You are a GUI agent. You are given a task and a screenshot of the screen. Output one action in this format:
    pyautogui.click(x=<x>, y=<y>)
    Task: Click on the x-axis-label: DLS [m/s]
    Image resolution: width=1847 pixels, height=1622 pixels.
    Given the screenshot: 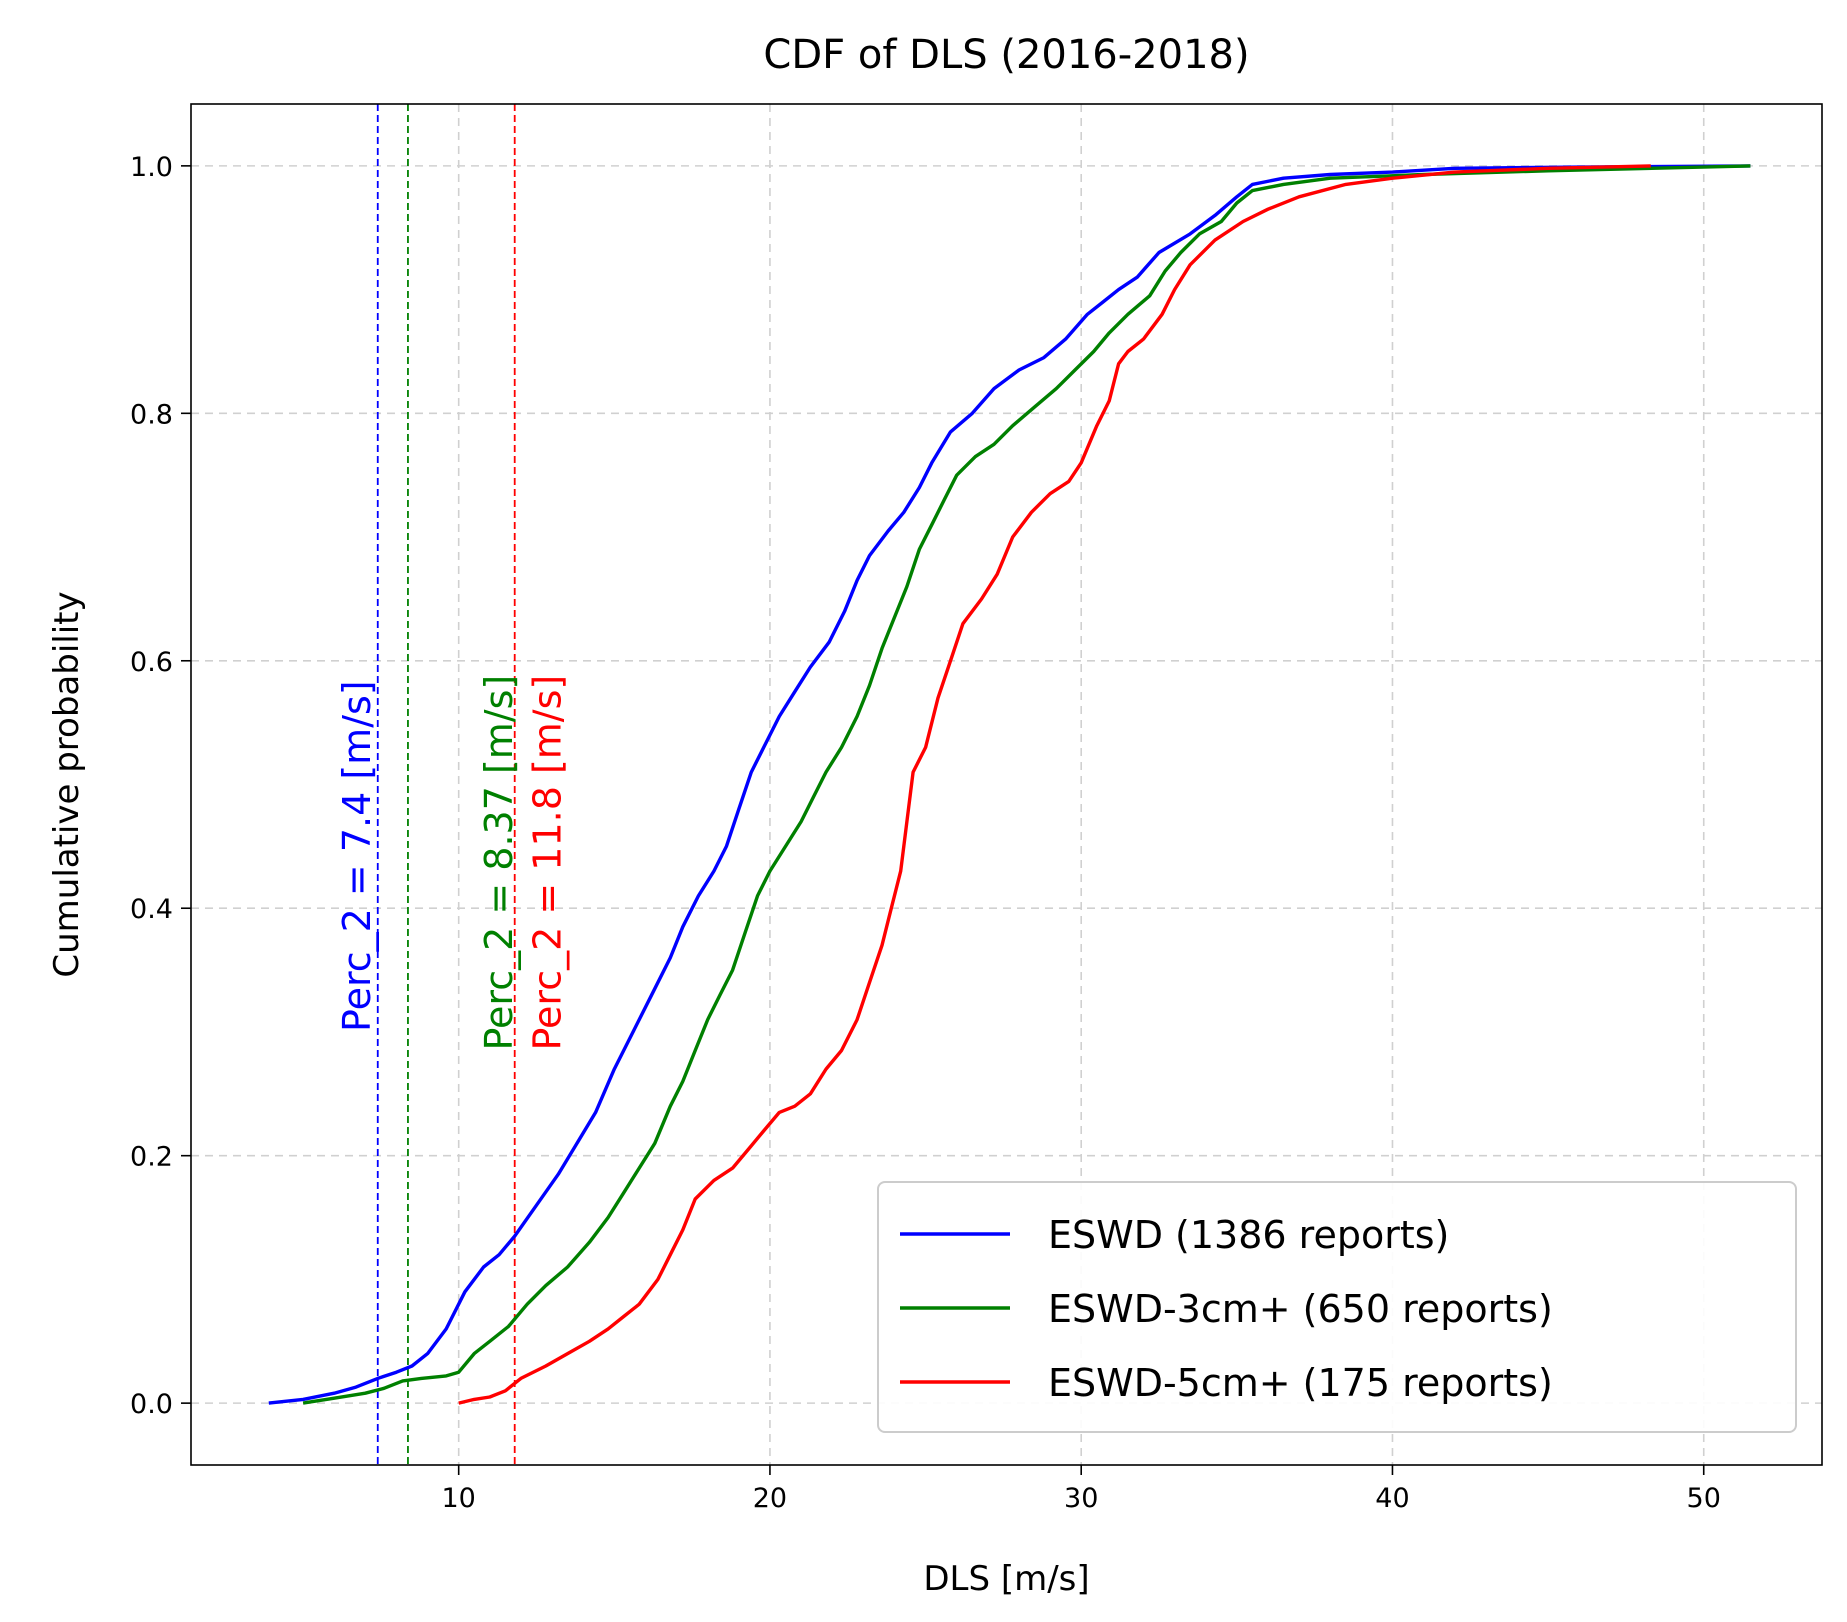 What is the action you would take?
    pyautogui.click(x=1006, y=1579)
    